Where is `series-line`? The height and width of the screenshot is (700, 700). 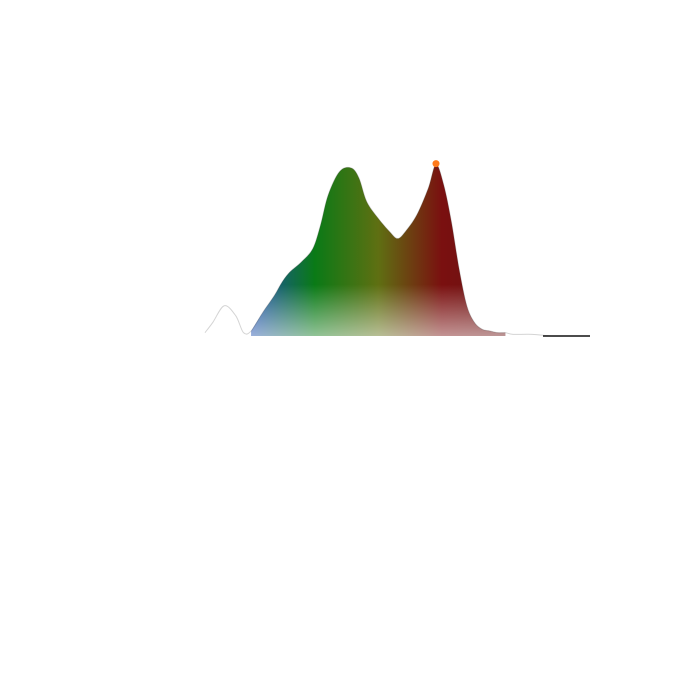 series-line is located at coordinates (397, 250).